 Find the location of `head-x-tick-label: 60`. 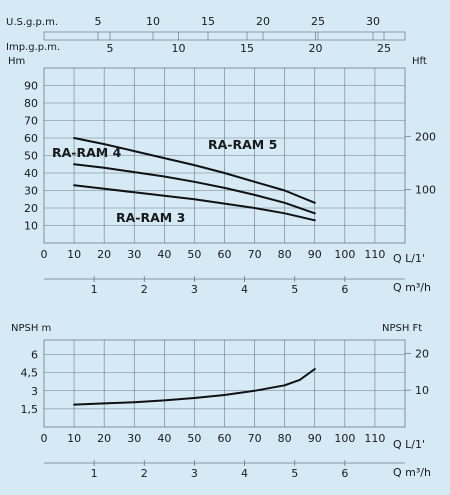

head-x-tick-label: 60 is located at coordinates (225, 254).